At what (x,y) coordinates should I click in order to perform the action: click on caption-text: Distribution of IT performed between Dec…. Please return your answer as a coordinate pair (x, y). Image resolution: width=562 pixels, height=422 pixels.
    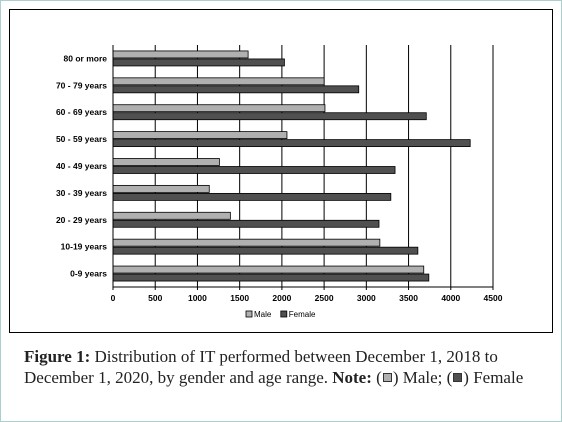
    Looking at the image, I should click on (261, 367).